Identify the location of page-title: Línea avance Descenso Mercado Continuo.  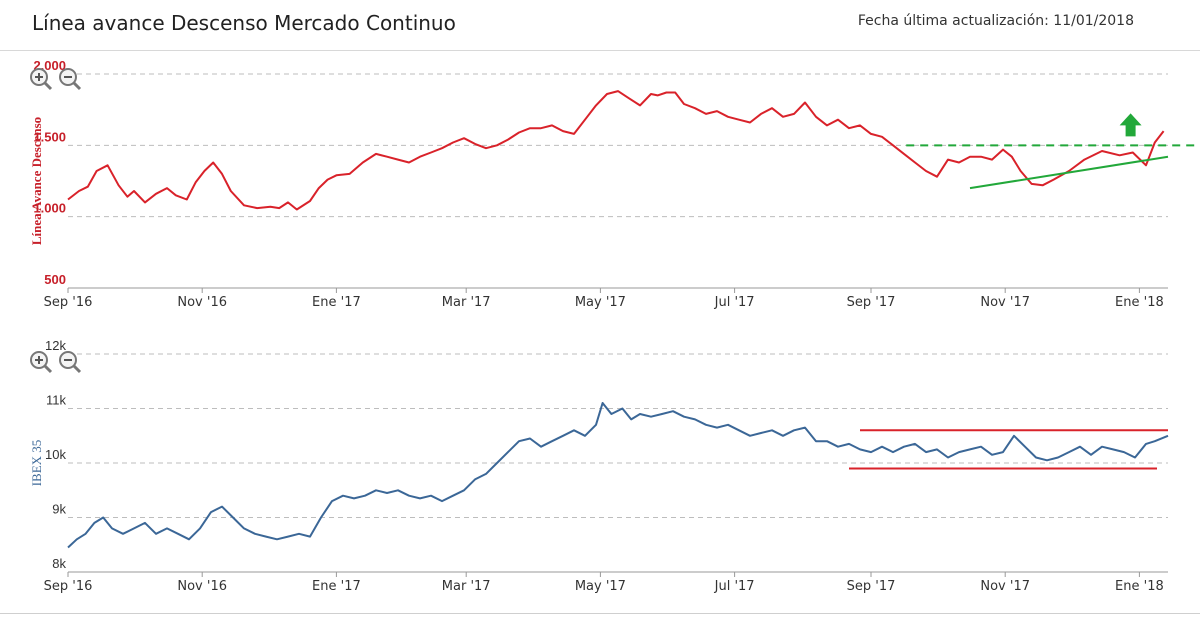
(244, 23).